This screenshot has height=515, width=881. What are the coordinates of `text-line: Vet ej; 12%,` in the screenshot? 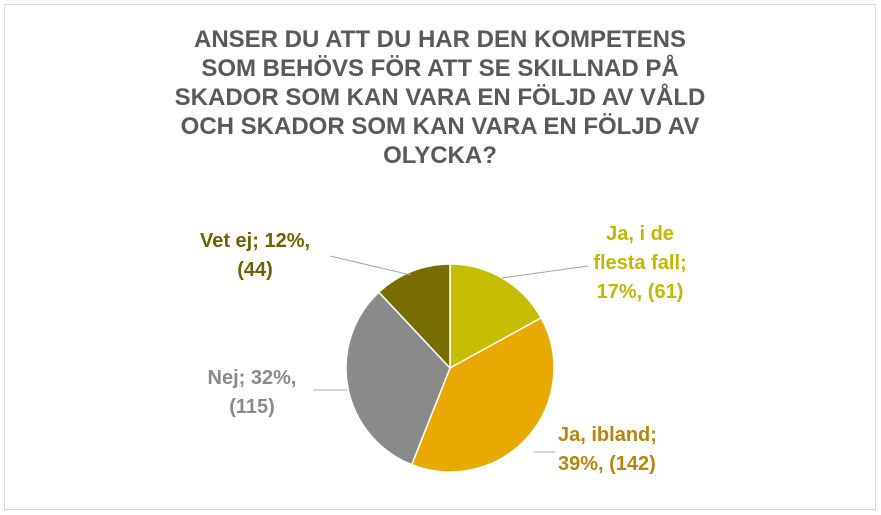 It's located at (255, 241).